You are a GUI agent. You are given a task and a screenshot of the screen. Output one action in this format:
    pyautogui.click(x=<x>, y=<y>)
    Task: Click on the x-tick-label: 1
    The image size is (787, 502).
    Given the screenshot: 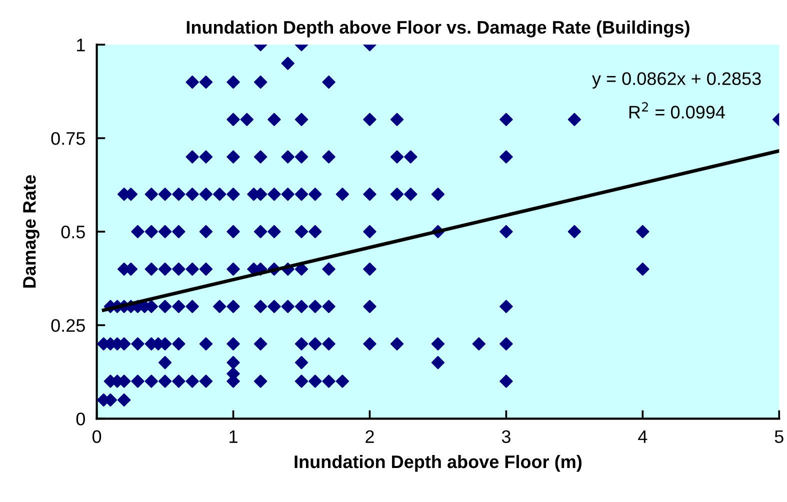 What is the action you would take?
    pyautogui.click(x=234, y=436)
    